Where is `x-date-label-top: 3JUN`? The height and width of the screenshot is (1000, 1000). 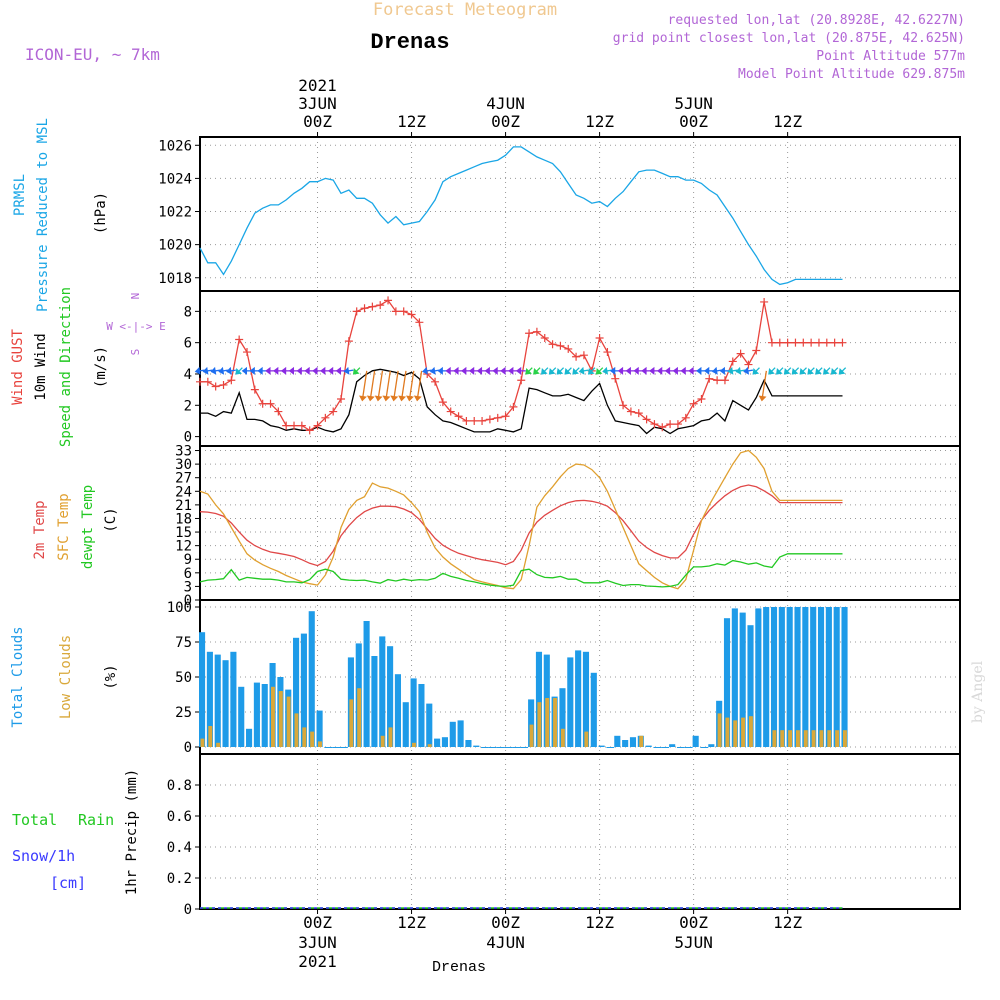 x-date-label-top: 3JUN is located at coordinates (317, 103).